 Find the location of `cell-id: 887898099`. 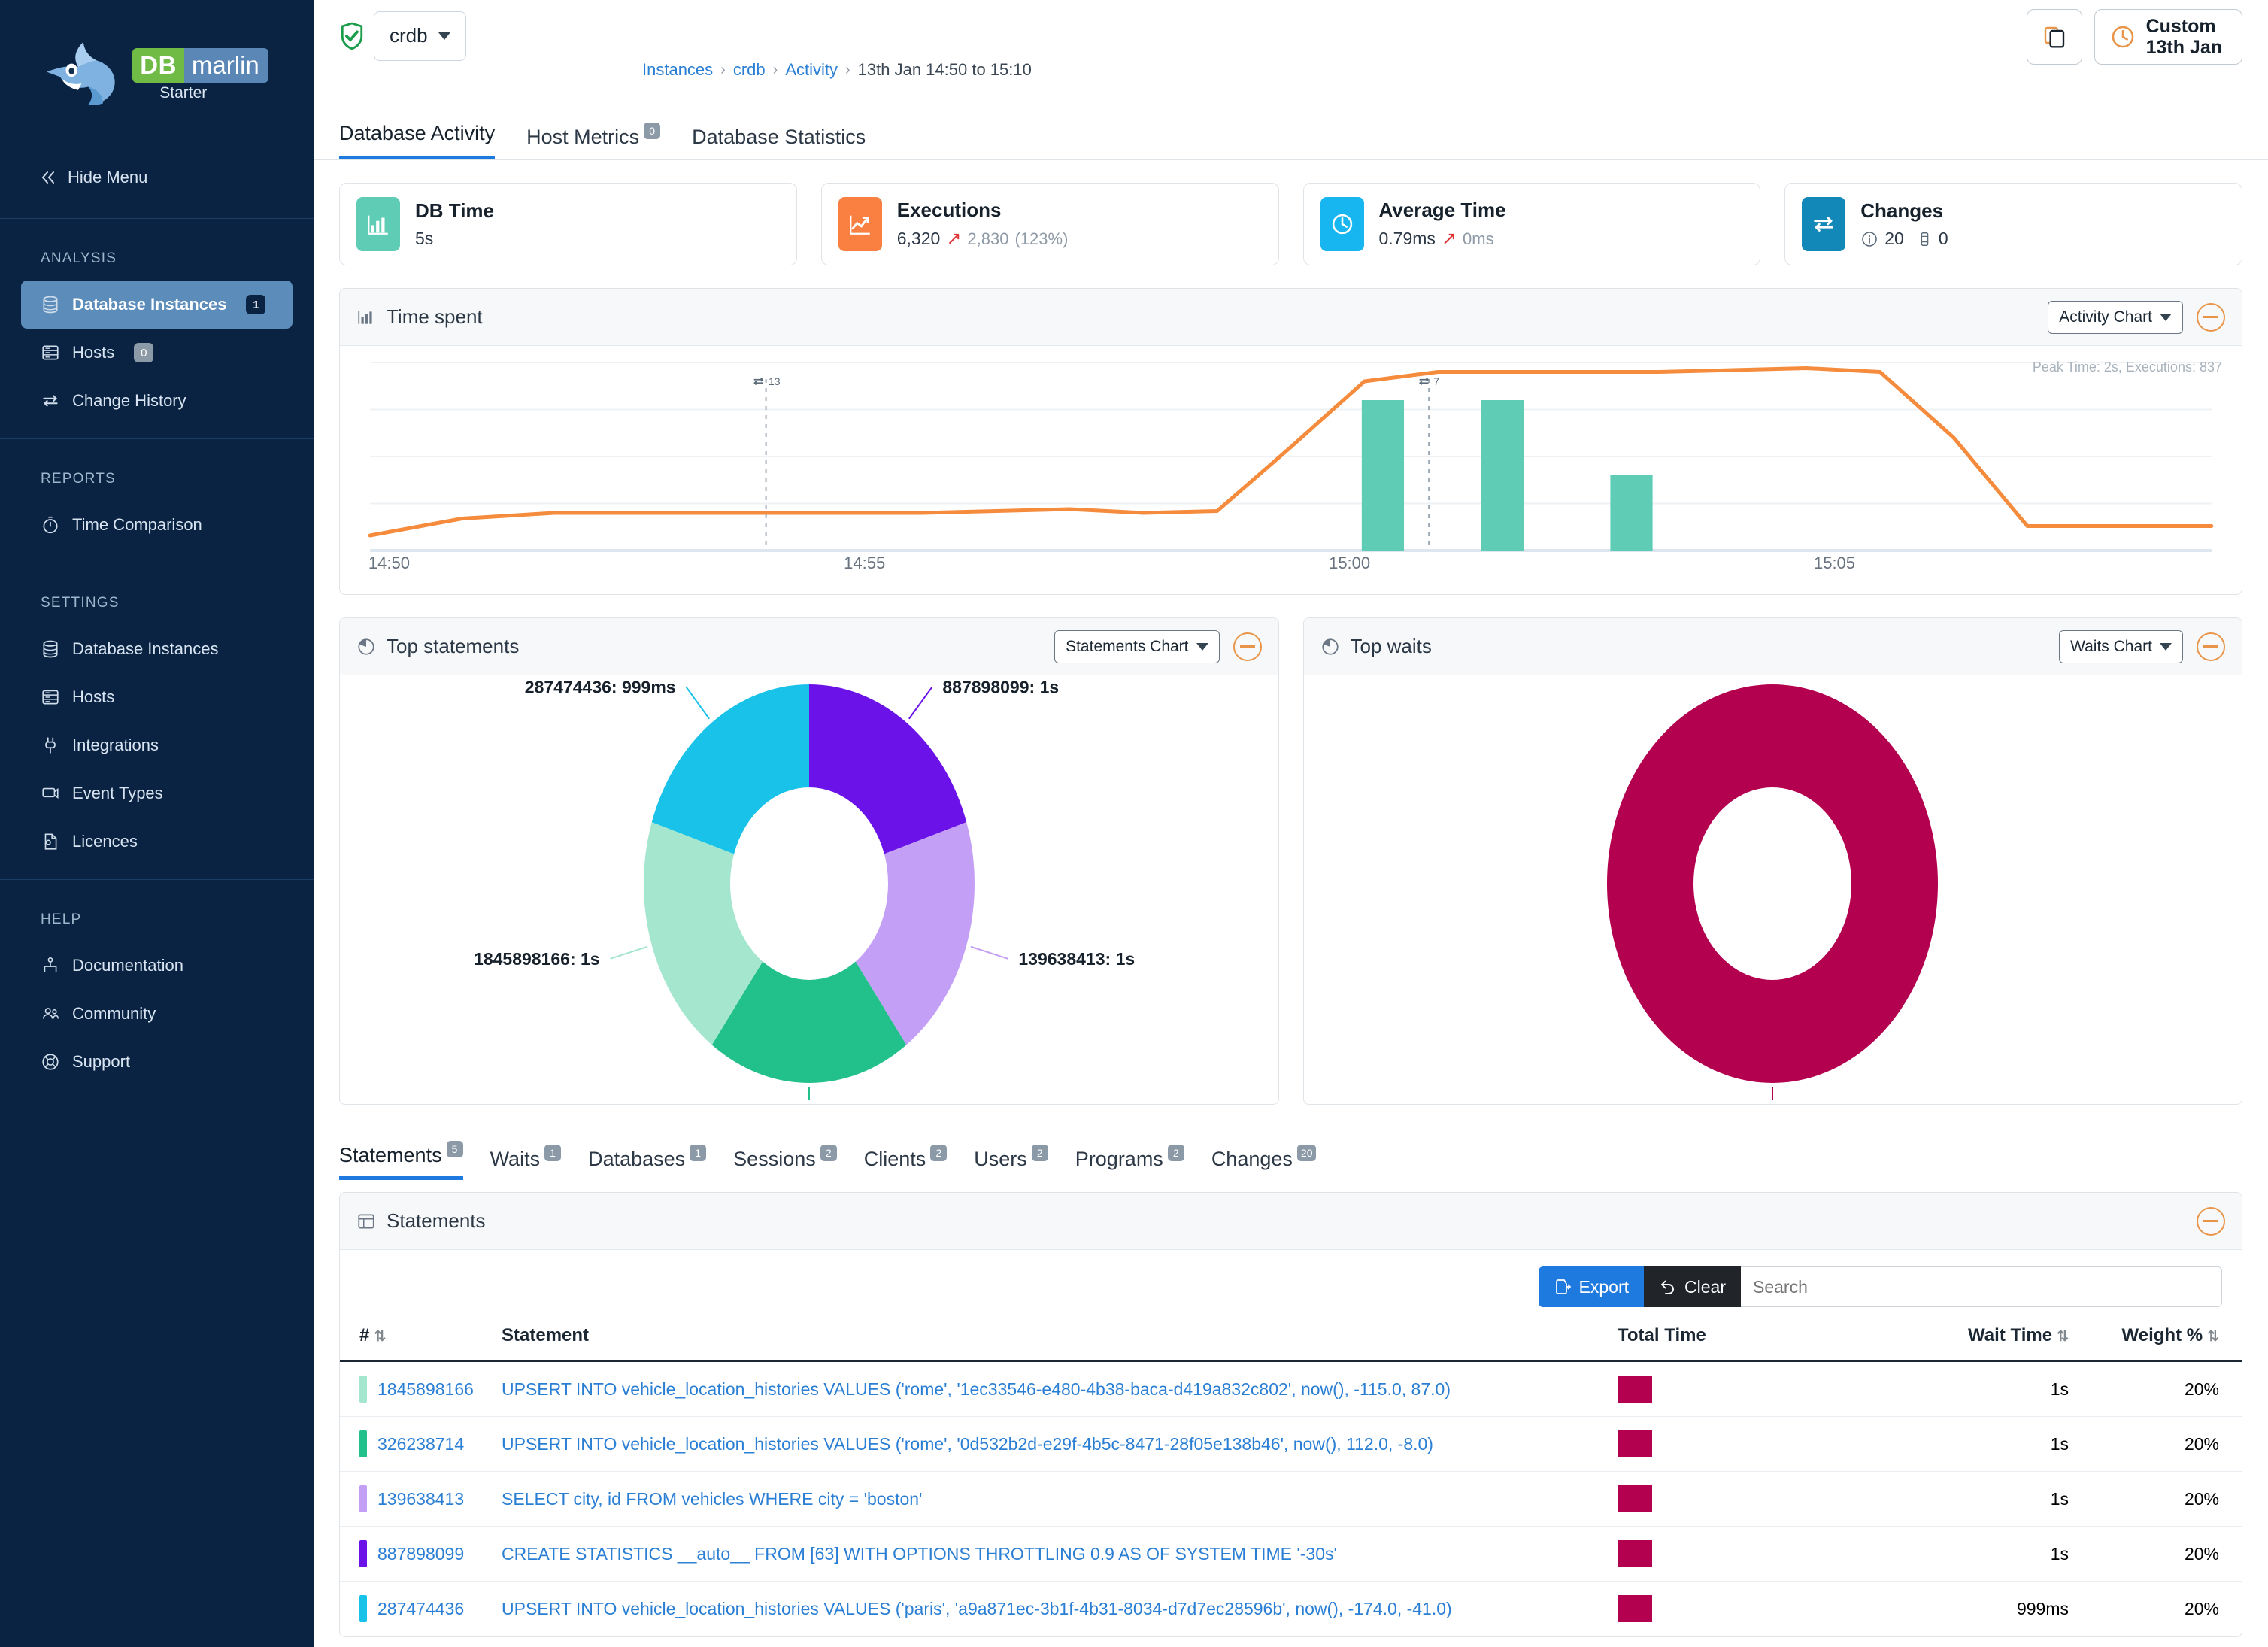

cell-id: 887898099 is located at coordinates (421, 1554).